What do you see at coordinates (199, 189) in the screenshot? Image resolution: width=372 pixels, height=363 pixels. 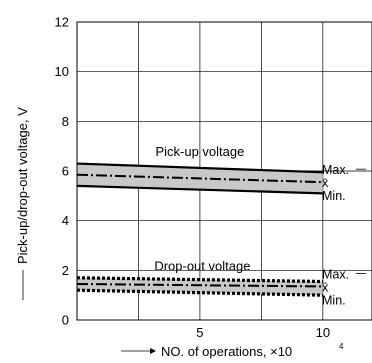 I see `pickup-min-line` at bounding box center [199, 189].